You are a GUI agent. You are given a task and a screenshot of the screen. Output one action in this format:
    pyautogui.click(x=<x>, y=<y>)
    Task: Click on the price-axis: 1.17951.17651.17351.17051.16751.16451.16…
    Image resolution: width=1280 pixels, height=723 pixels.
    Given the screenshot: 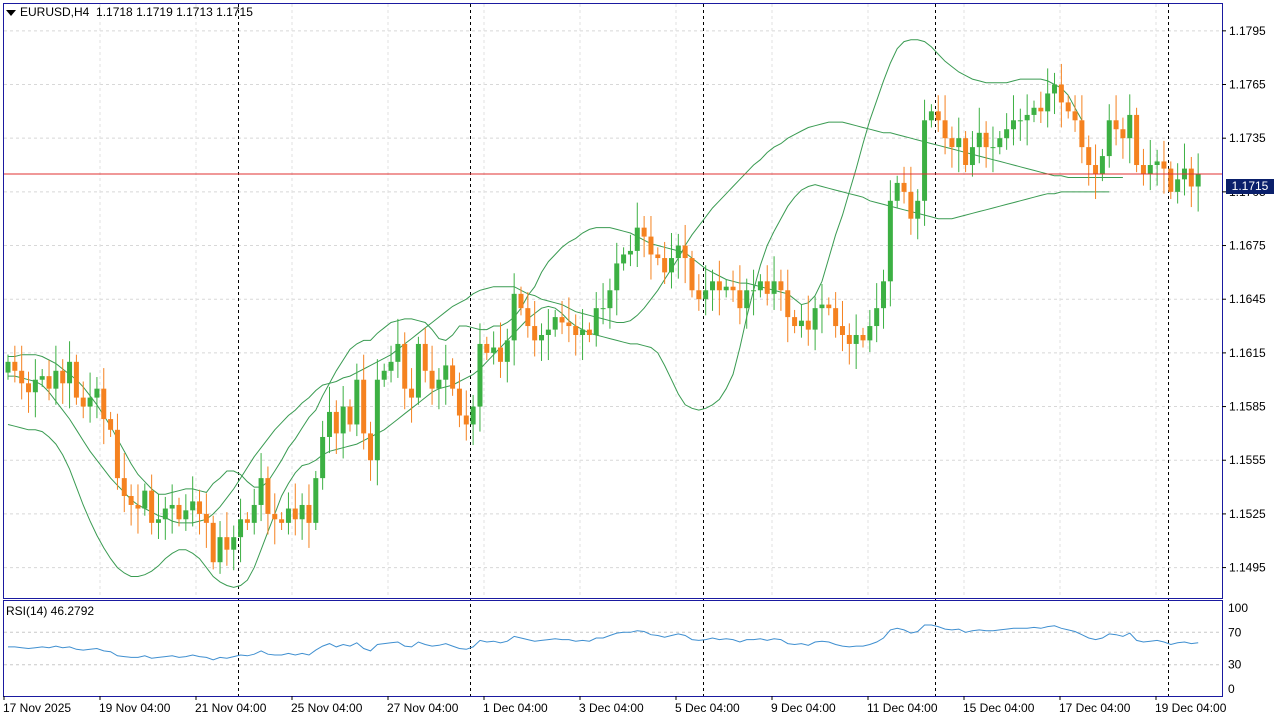 What is the action you would take?
    pyautogui.click(x=1244, y=299)
    